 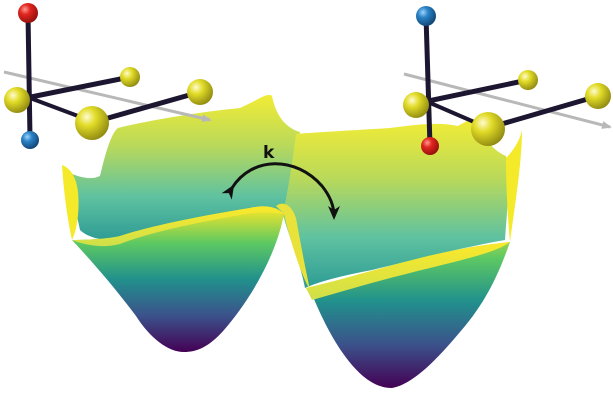 I want to click on right-molecule, so click(x=507, y=80).